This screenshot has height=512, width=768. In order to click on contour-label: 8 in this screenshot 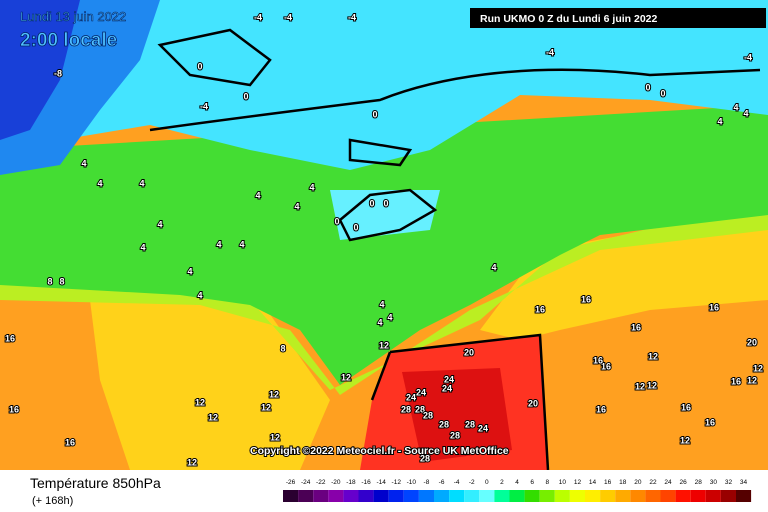, I will do `click(61, 281)`.